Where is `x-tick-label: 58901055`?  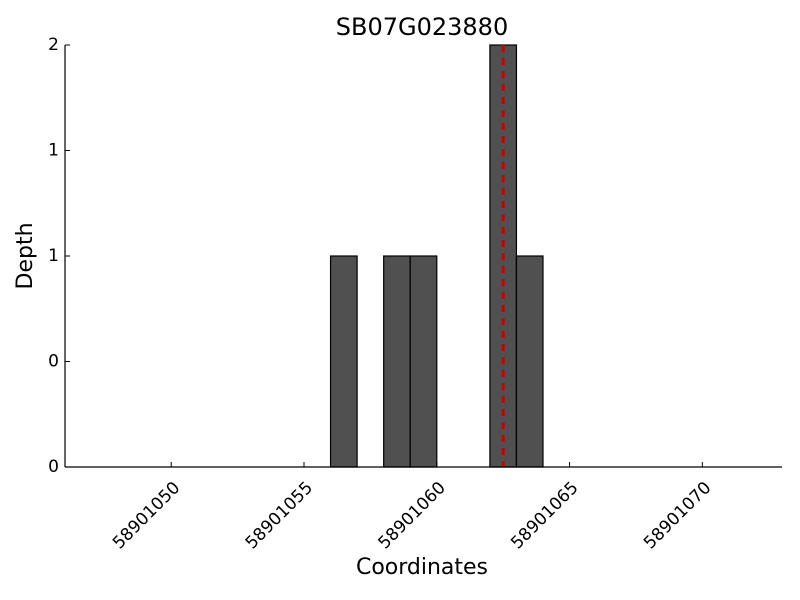 x-tick-label: 58901055 is located at coordinates (279, 515).